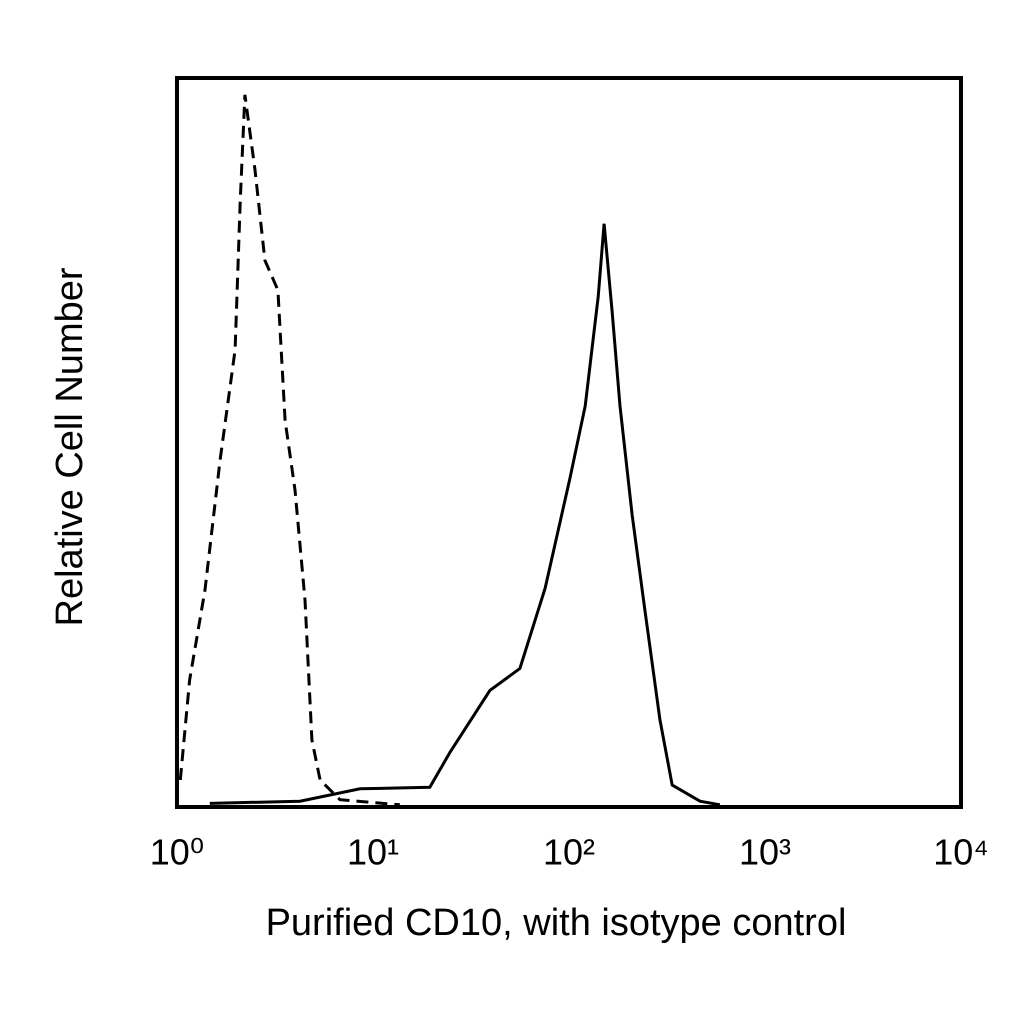 This screenshot has width=1024, height=1029. Describe the element at coordinates (177, 852) in the screenshot. I see `x-tick-label: 10⁰` at that location.